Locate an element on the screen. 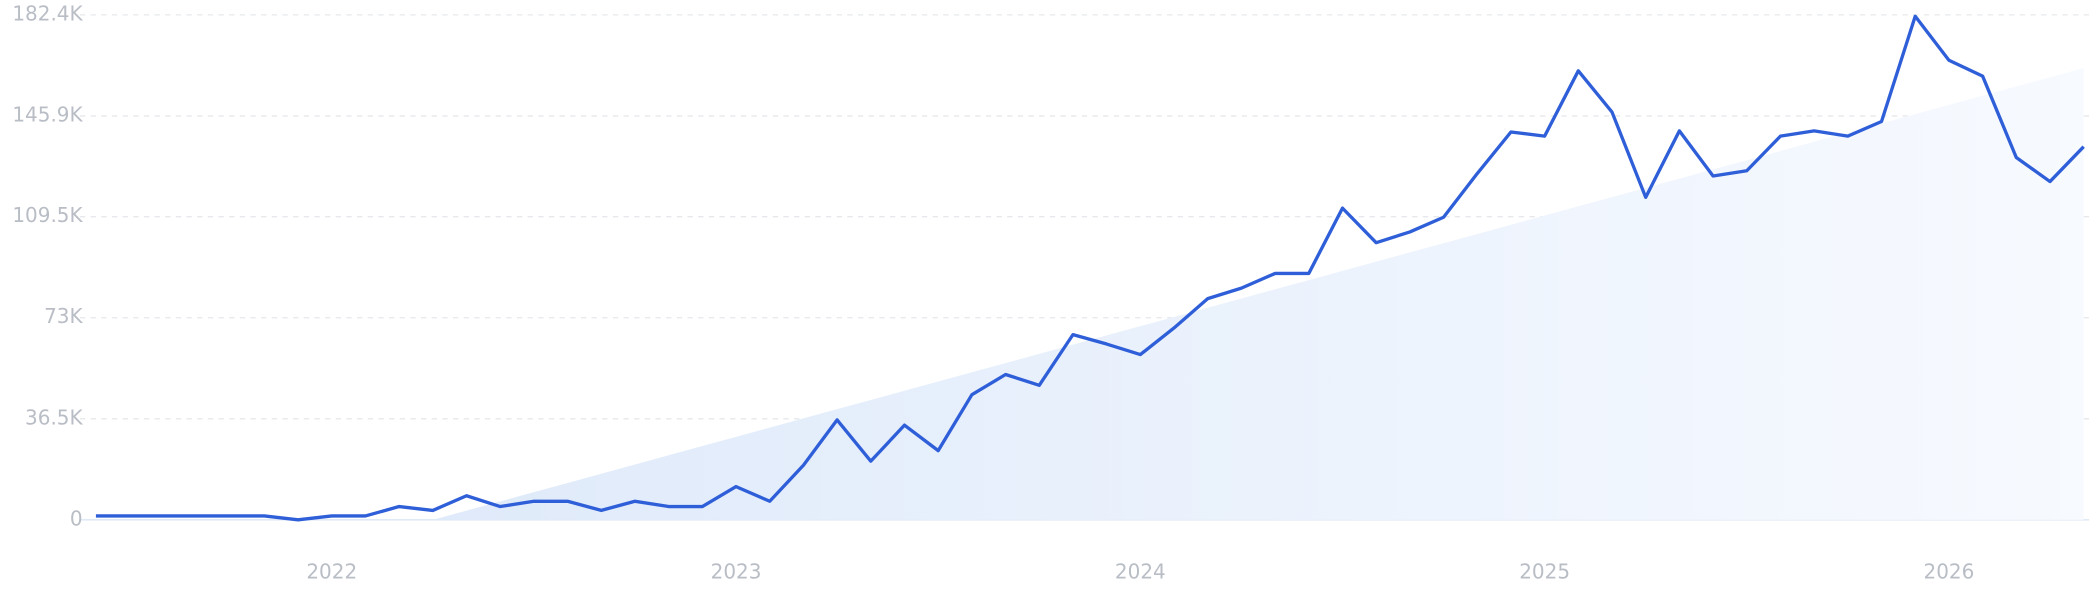 This screenshot has width=2089, height=600. y-tick-label: 73K is located at coordinates (63, 316).